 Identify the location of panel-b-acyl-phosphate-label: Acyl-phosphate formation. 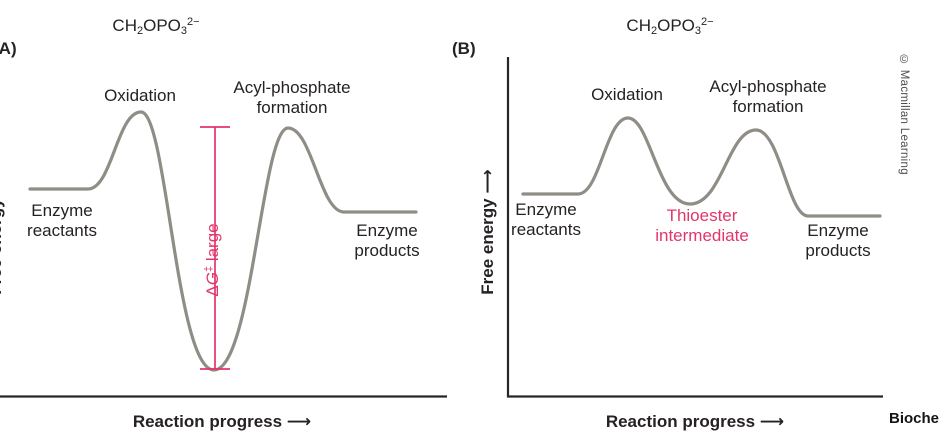
(768, 96).